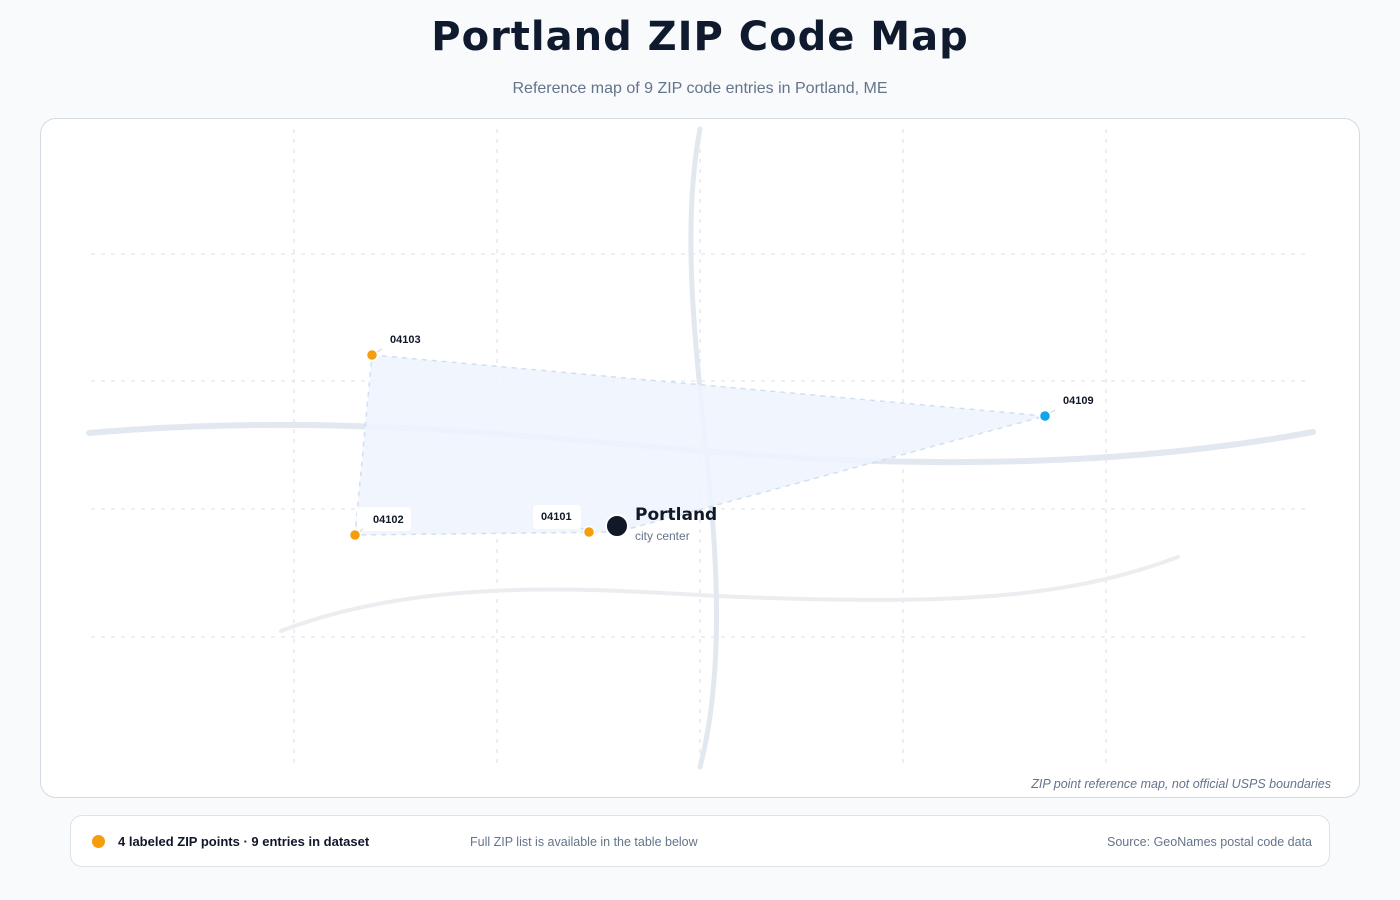 This screenshot has width=1400, height=900. Describe the element at coordinates (729, 594) in the screenshot. I see `road-south` at that location.